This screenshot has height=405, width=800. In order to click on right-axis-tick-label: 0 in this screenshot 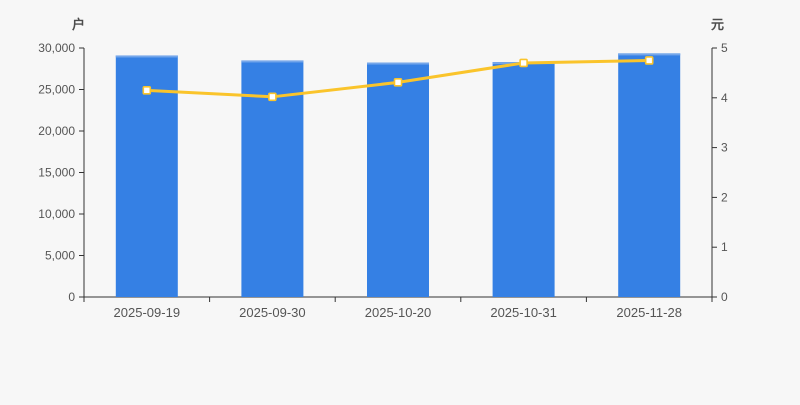, I will do `click(724, 297)`.